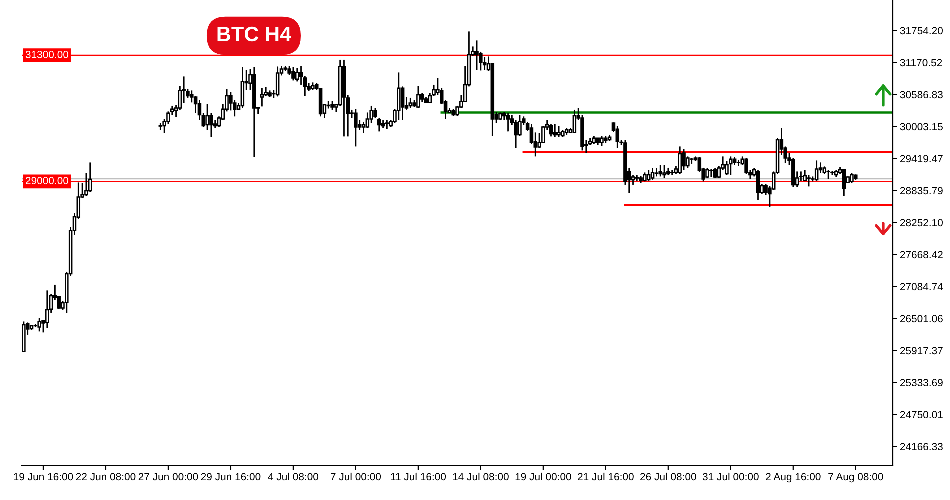 Image resolution: width=950 pixels, height=500 pixels. Describe the element at coordinates (356, 476) in the screenshot. I see `x-tick-label: 7 Jul 00:00` at that location.